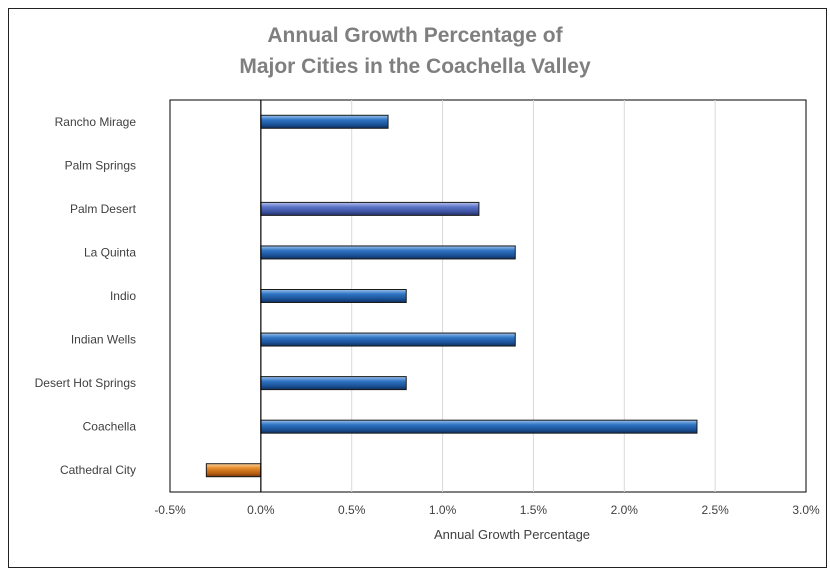 The width and height of the screenshot is (830, 568). What do you see at coordinates (103, 340) in the screenshot?
I see `y-tick-label: Indian Wells` at bounding box center [103, 340].